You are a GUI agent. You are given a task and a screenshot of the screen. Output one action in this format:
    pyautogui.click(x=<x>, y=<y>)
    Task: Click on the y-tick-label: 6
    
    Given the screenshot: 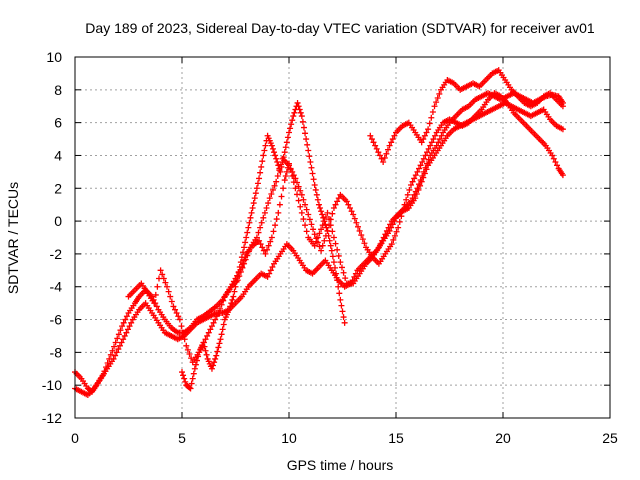 What is the action you would take?
    pyautogui.click(x=58, y=123)
    